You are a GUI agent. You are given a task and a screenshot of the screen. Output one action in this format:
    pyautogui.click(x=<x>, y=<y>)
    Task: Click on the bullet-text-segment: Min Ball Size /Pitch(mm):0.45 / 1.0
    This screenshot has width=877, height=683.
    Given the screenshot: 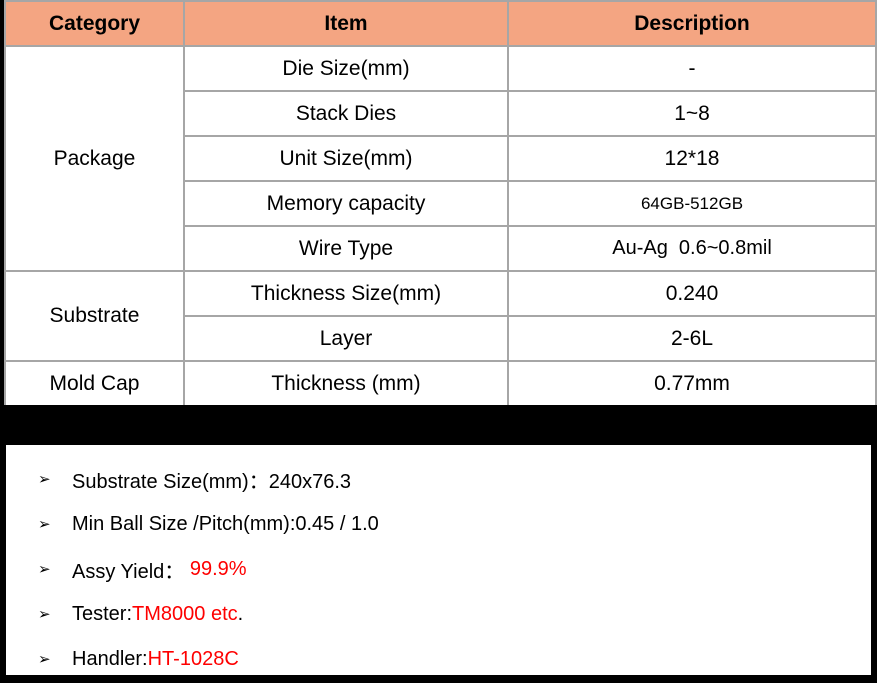 What is the action you would take?
    pyautogui.click(x=225, y=524)
    